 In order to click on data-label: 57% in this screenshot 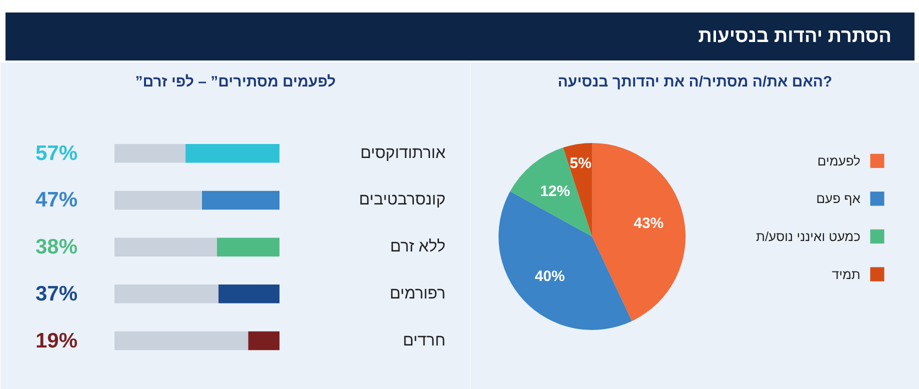, I will do `click(57, 153)`.